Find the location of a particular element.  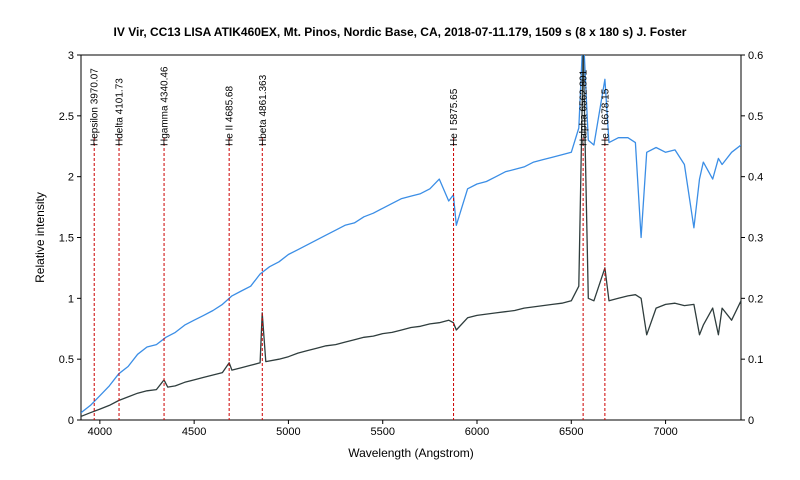

y-tick-label: 2 is located at coordinates (71, 178).